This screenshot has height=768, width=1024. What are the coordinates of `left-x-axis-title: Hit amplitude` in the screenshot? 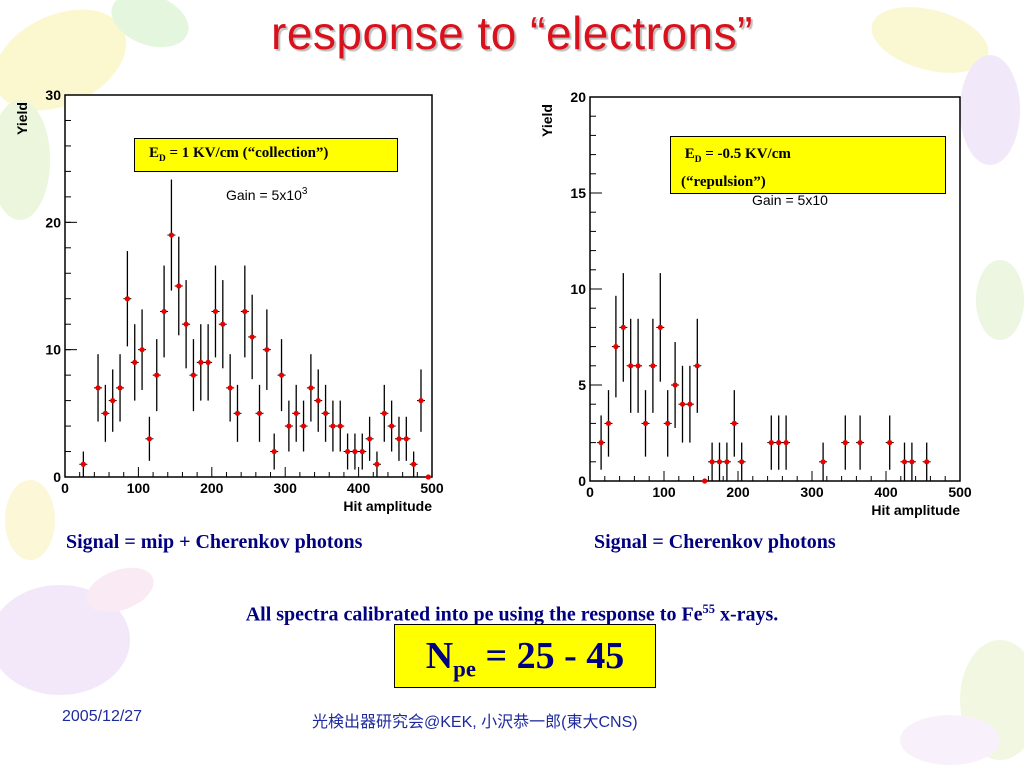 It's located at (387, 506).